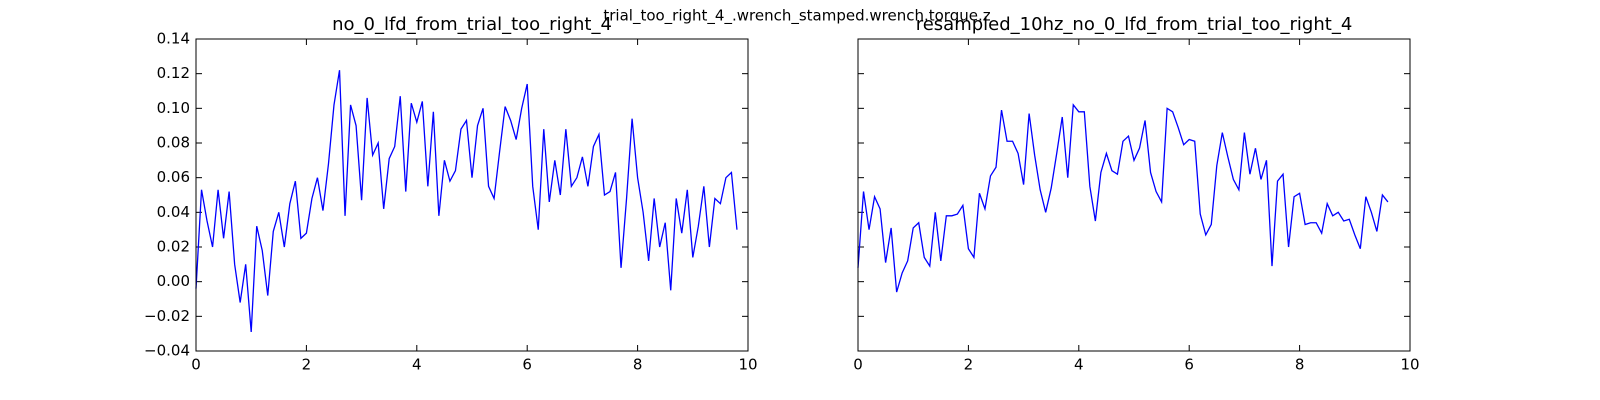  I want to click on axes-title: no_0_lfd_from_trial_too_right_4, so click(472, 24).